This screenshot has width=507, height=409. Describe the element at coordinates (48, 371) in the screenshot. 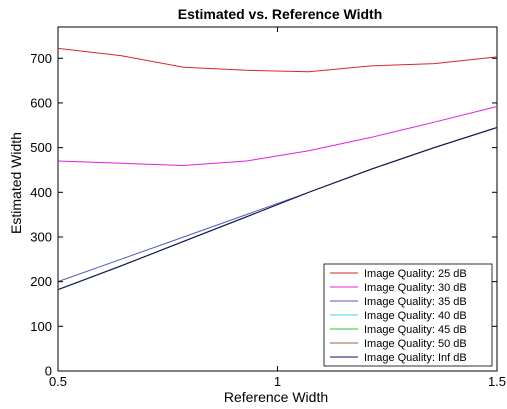

I see `y-tick-label: 0` at that location.